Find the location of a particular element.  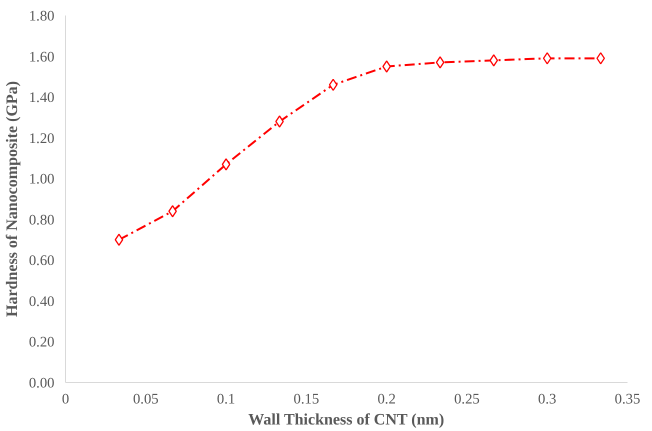

x-tick-label: 0.1 is located at coordinates (226, 400).